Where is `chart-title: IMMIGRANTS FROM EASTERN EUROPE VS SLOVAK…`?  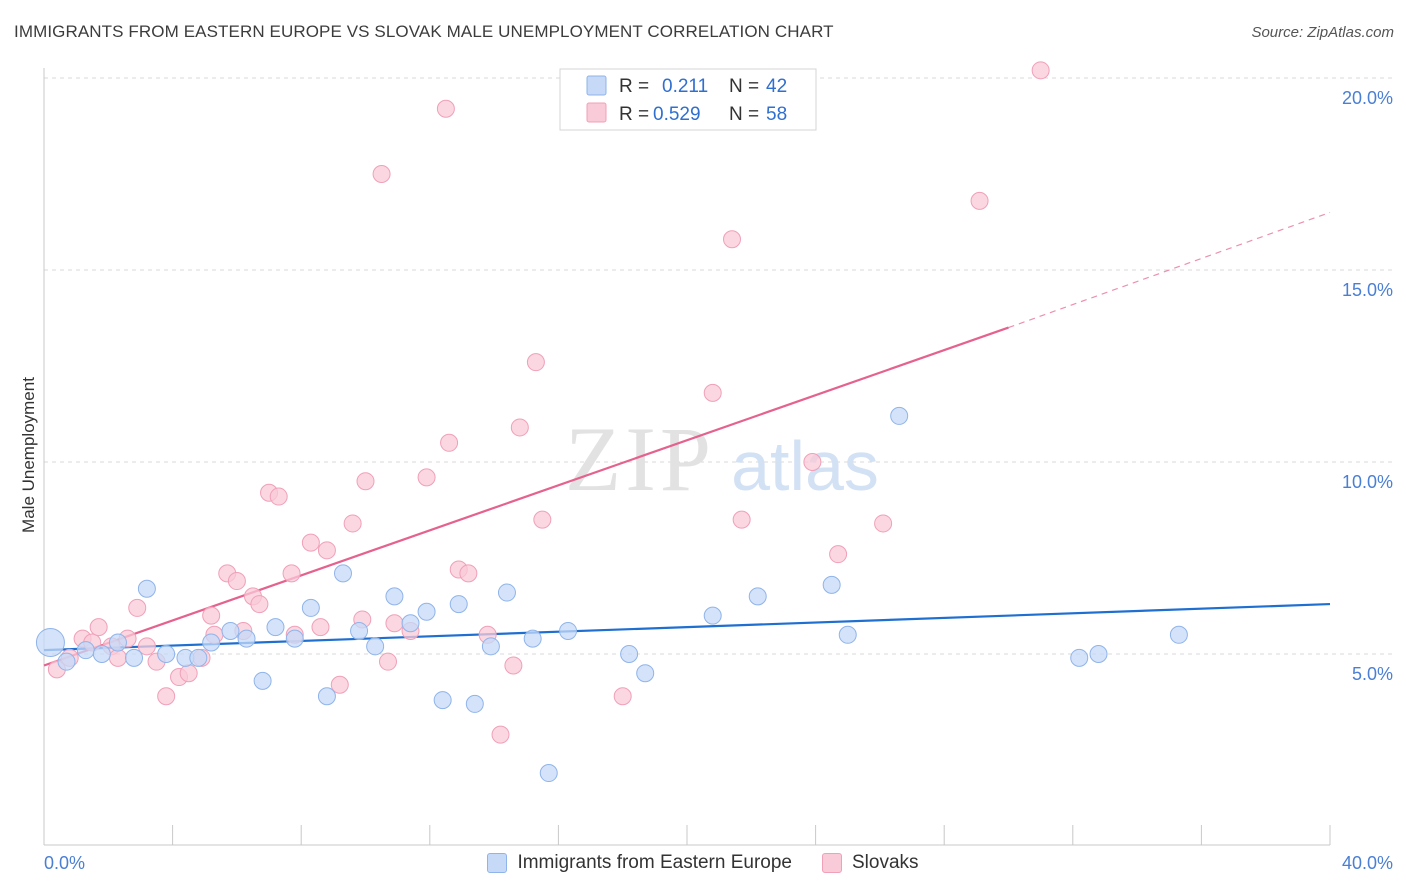 chart-title: IMMIGRANTS FROM EASTERN EUROPE VS SLOVAK… is located at coordinates (424, 31).